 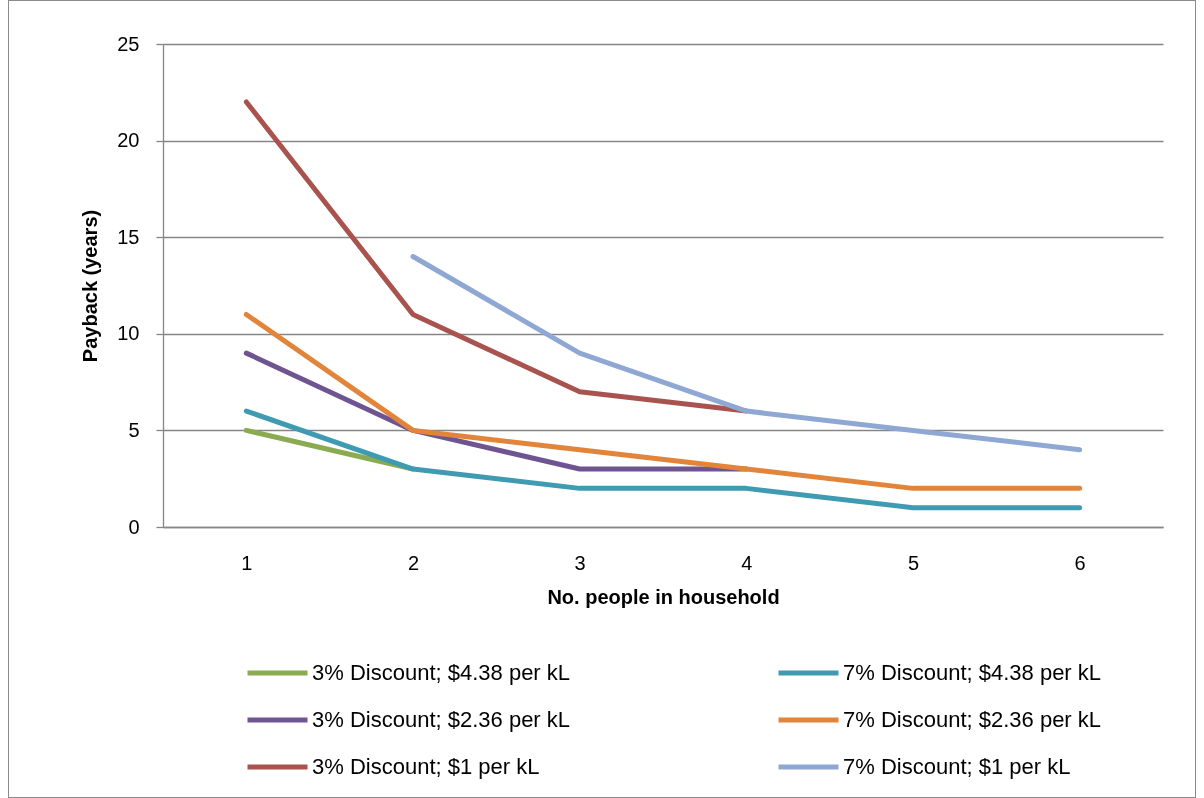 I want to click on y-tick-label: 10, so click(x=128, y=333).